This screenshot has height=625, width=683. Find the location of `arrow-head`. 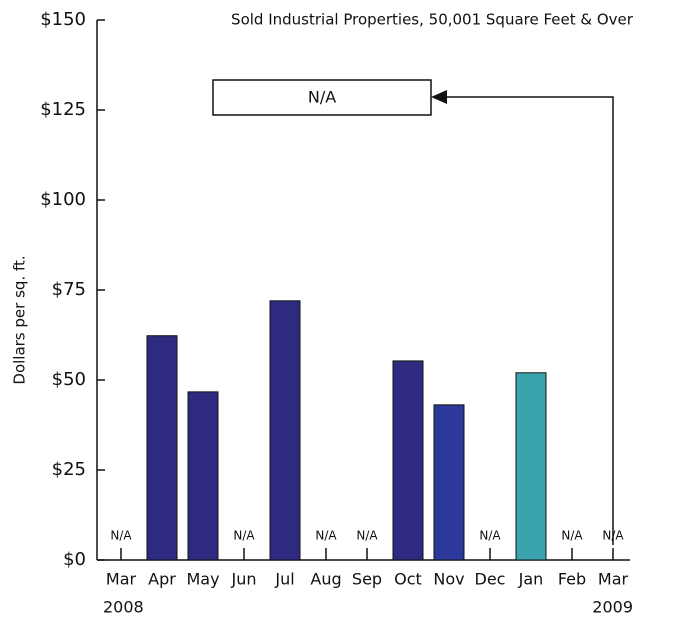

arrow-head is located at coordinates (439, 97).